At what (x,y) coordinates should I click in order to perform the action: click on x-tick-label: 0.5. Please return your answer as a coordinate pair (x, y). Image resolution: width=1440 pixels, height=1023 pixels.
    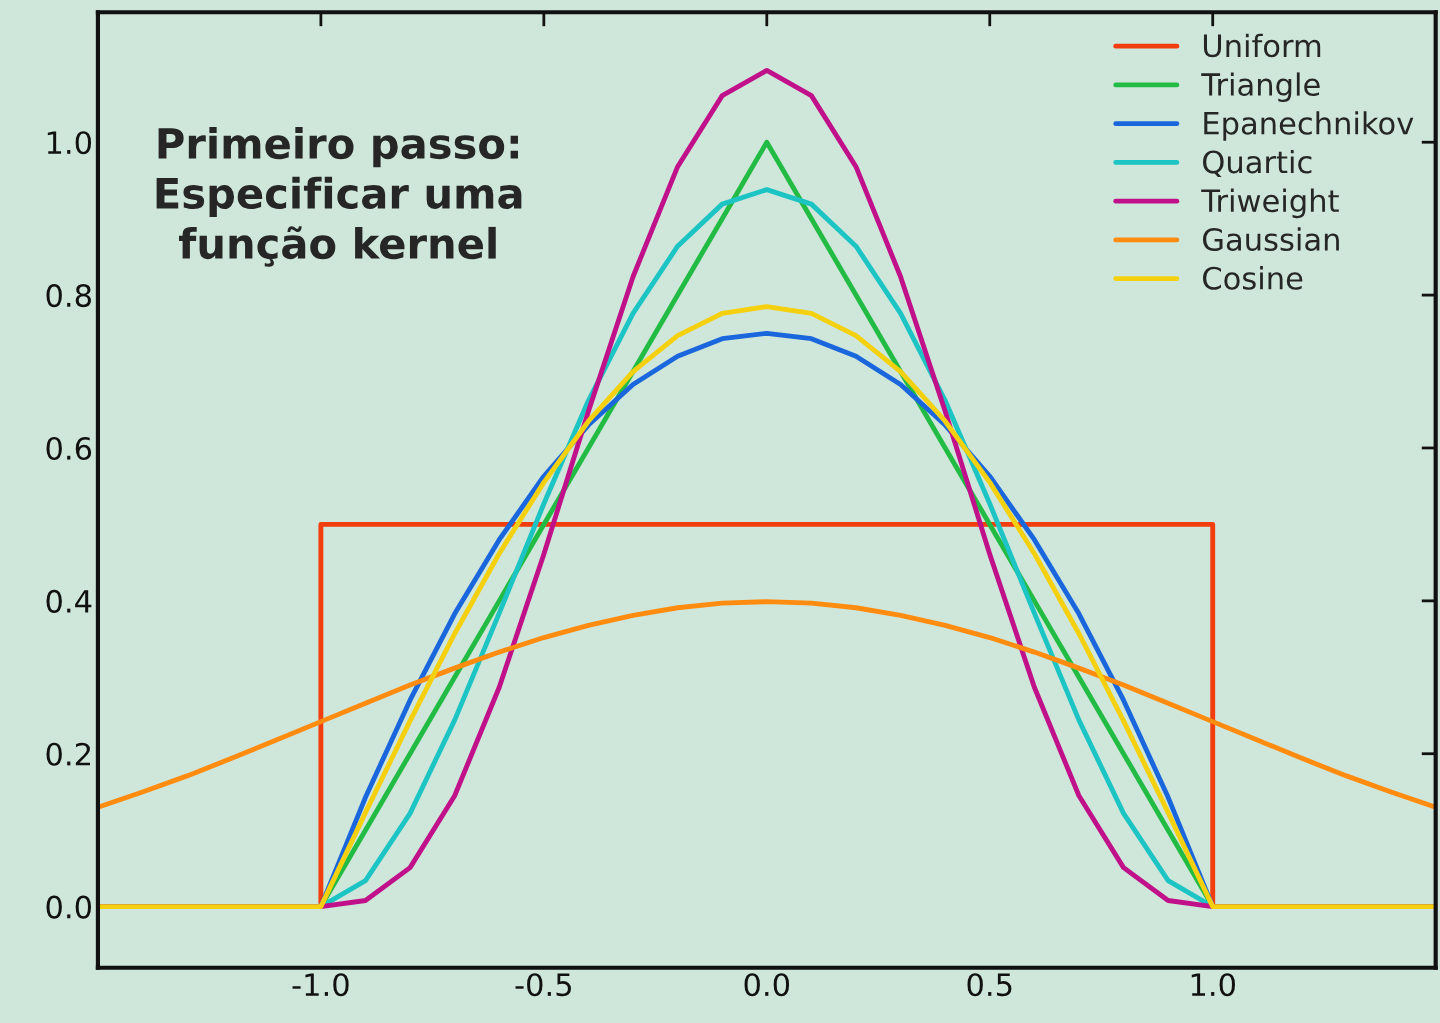
    Looking at the image, I should click on (989, 985).